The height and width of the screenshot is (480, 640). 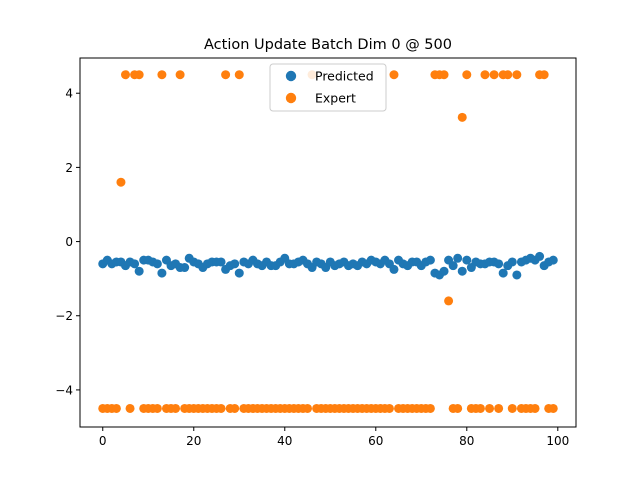 What do you see at coordinates (335, 98) in the screenshot?
I see `legend-label-expert: Expert` at bounding box center [335, 98].